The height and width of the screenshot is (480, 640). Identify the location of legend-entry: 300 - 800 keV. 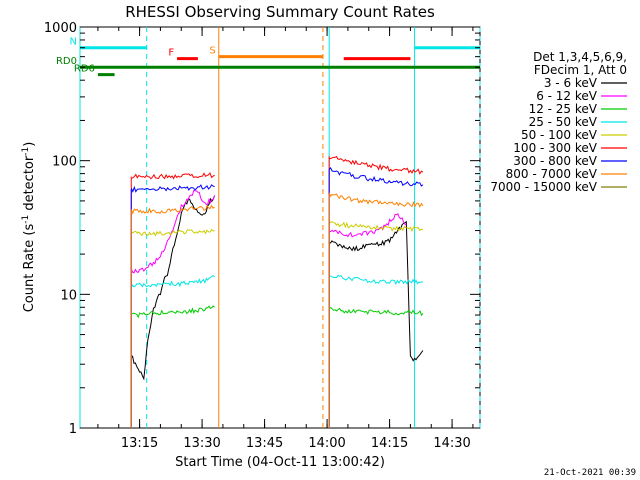
(555, 161).